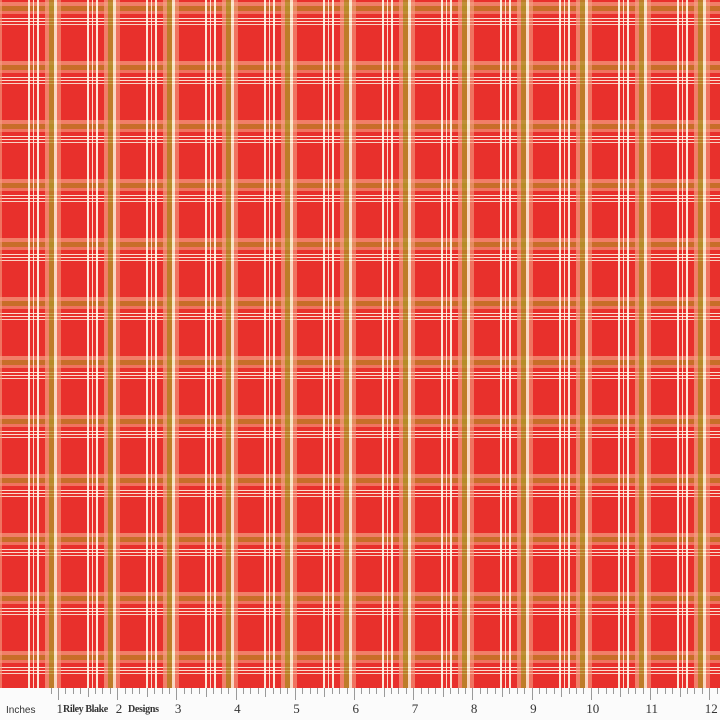  I want to click on brand-designs: Designs, so click(143, 709).